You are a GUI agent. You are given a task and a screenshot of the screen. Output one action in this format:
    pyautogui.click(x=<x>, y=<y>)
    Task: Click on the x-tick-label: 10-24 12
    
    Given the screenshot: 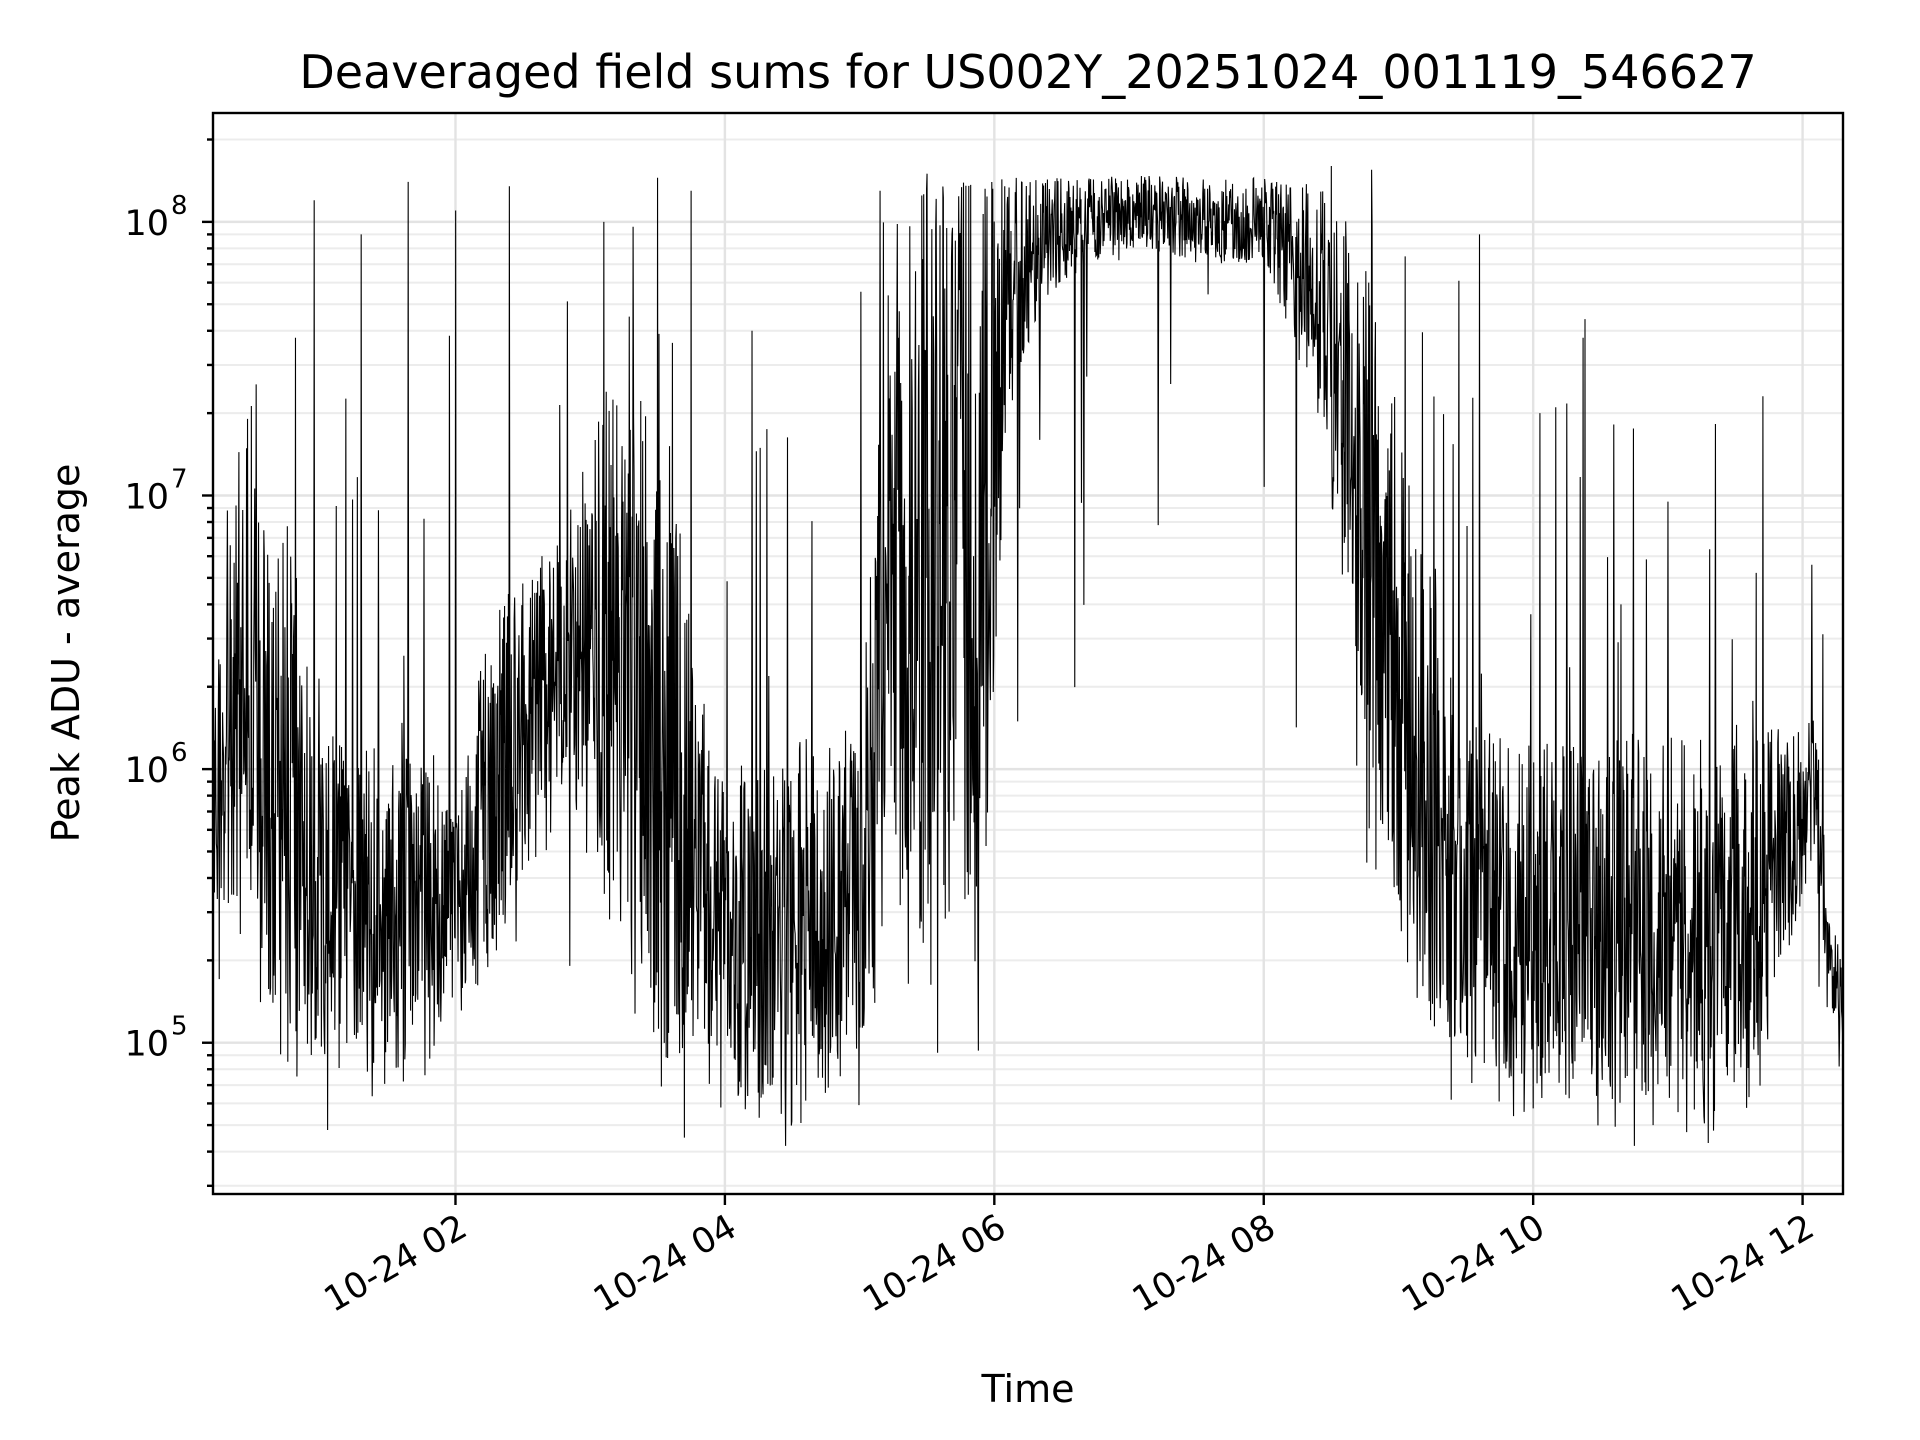 What is the action you would take?
    pyautogui.click(x=1743, y=1263)
    